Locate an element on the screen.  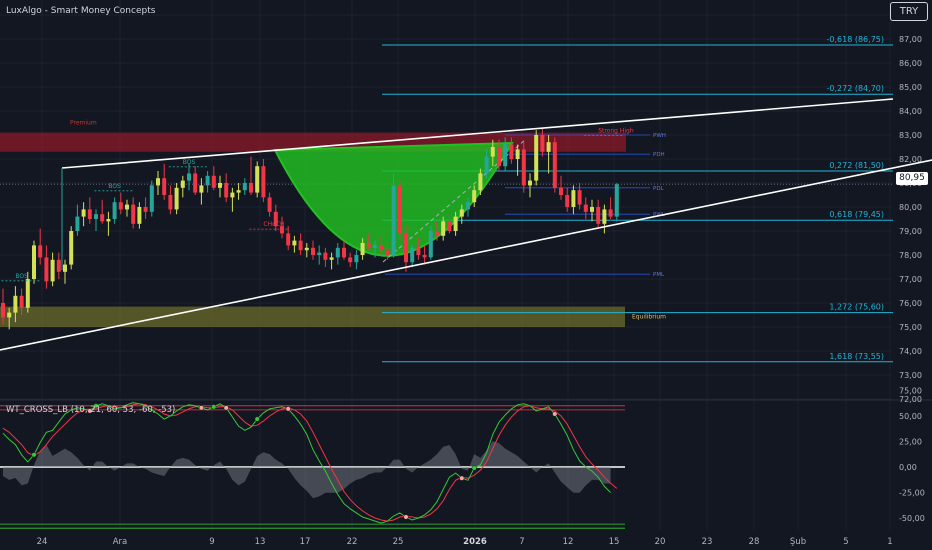
wedge-upper-line is located at coordinates (477, 133).